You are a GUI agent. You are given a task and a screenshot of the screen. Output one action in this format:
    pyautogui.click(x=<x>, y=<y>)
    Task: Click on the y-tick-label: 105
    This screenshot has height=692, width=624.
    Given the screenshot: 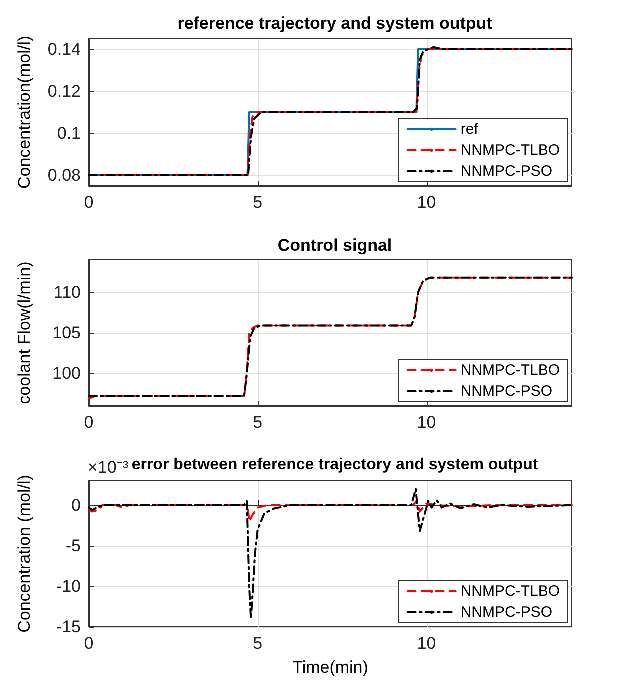 What is the action you would take?
    pyautogui.click(x=66, y=333)
    